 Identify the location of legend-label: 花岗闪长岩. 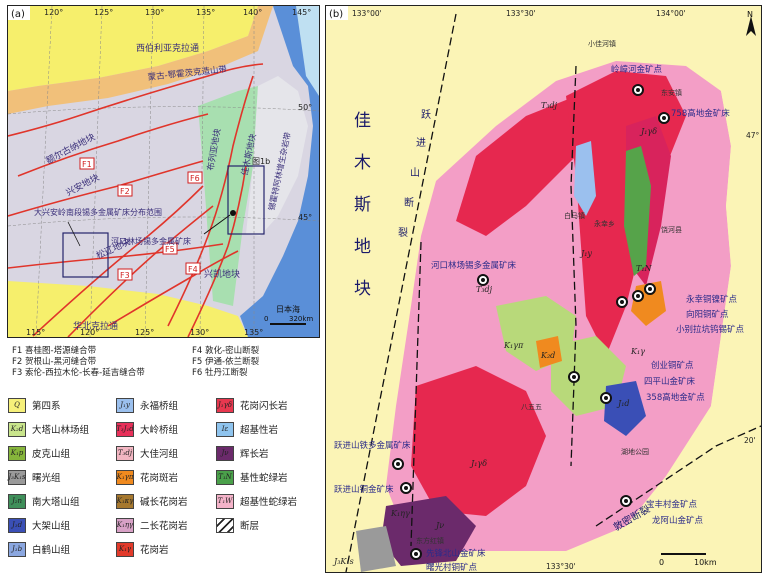
(264, 406).